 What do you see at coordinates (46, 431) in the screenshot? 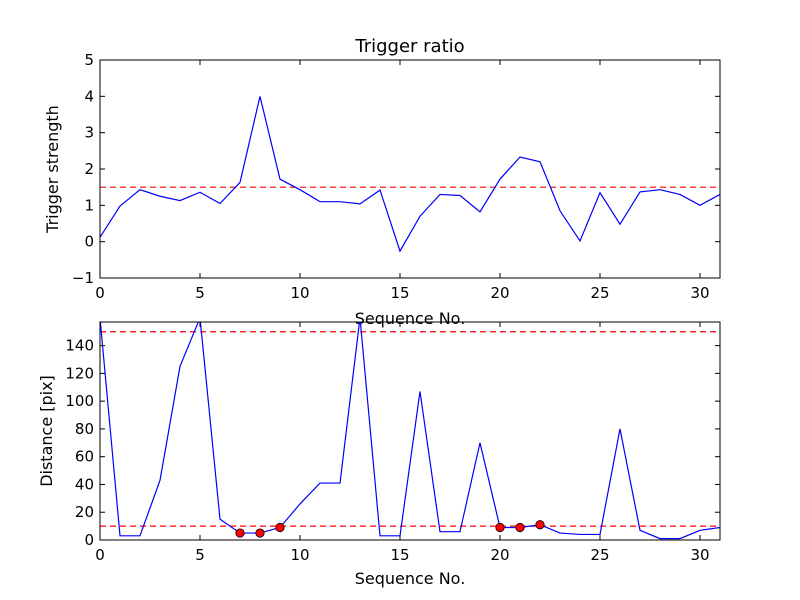
I see `y-axis-label: Distance [pix]` at bounding box center [46, 431].